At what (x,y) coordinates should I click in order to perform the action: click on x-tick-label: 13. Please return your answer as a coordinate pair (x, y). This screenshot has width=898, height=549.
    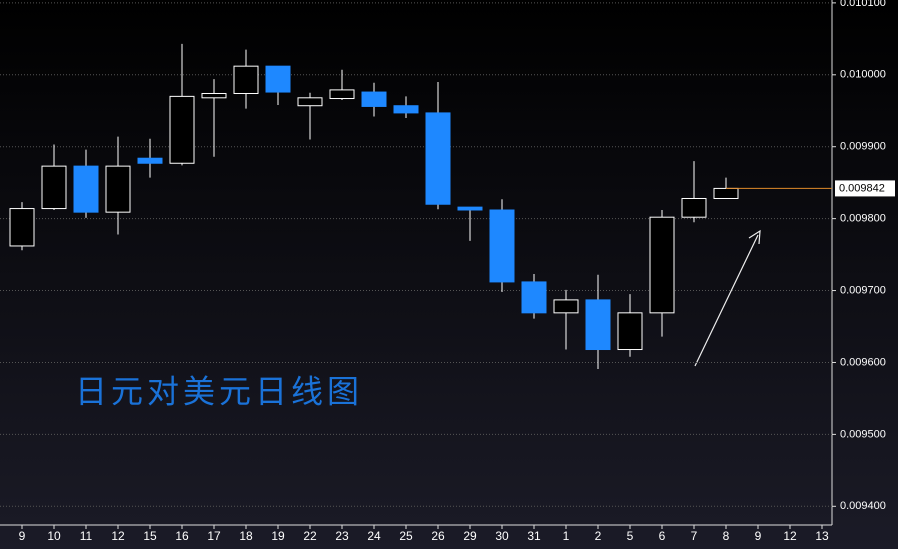
    Looking at the image, I should click on (822, 536).